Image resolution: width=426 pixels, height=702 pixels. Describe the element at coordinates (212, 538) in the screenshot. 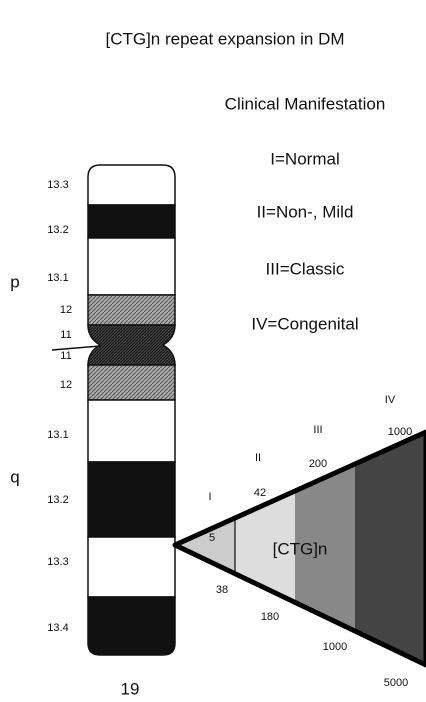

I see `upper-bound: 5` at that location.